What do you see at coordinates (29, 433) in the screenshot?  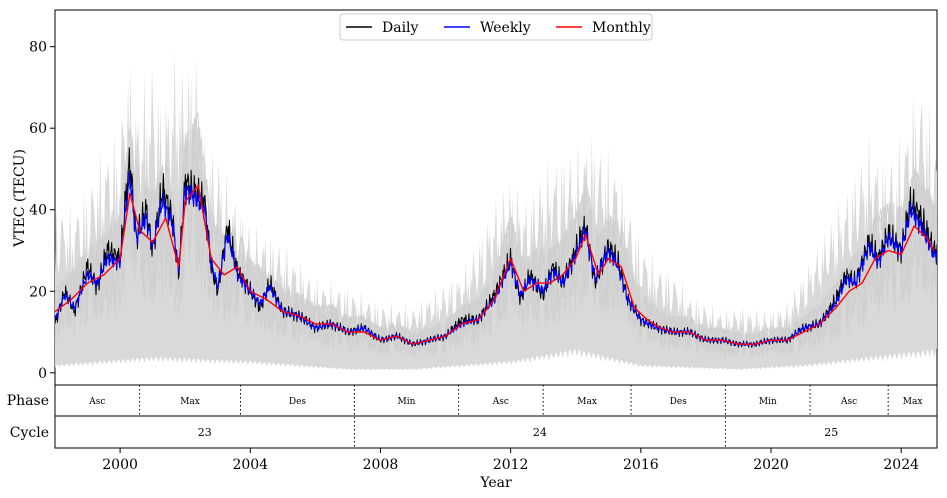 I see `cycle-row-label: Cycle` at bounding box center [29, 433].